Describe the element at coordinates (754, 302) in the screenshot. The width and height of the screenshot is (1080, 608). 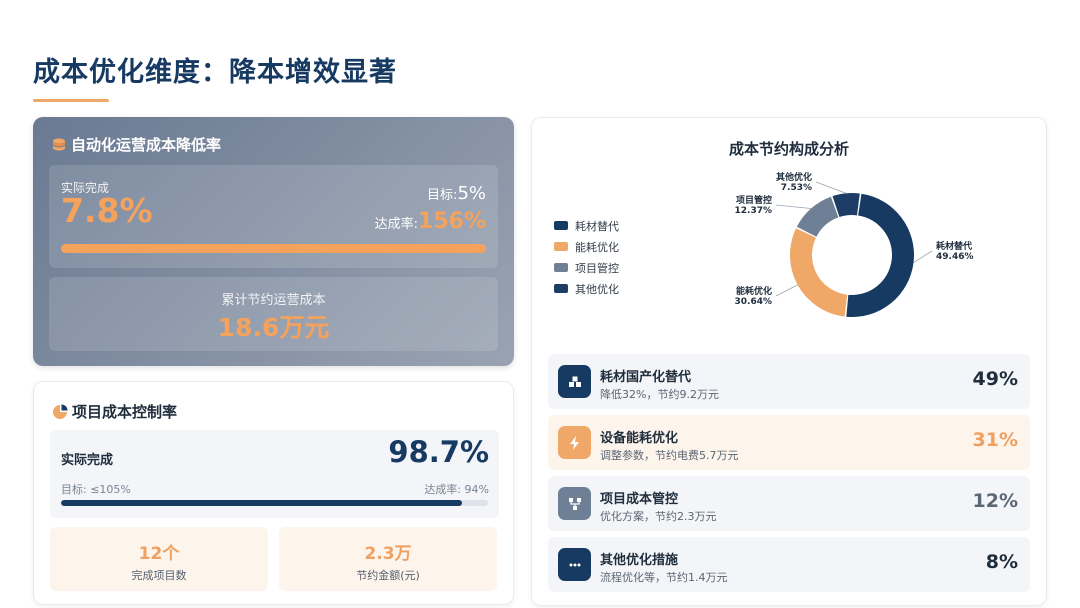
I see `slice-value-label: 30.64%` at that location.